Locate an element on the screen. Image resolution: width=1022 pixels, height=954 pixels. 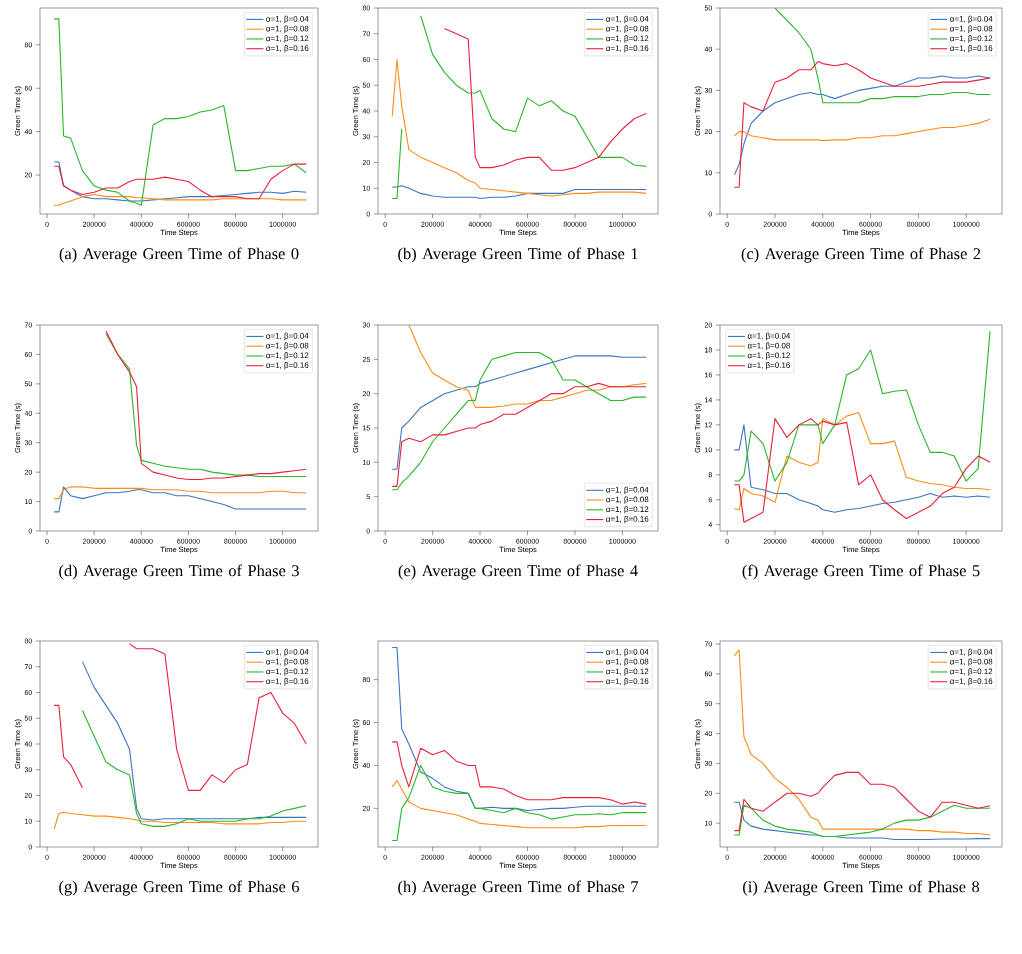
text: (g) Average Green Time of Phase 6 is located at coordinates (179, 888).